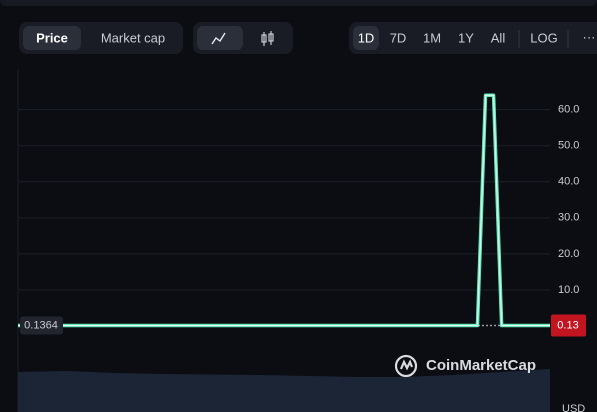 The image size is (597, 412). I want to click on range-button: 7D, so click(398, 37).